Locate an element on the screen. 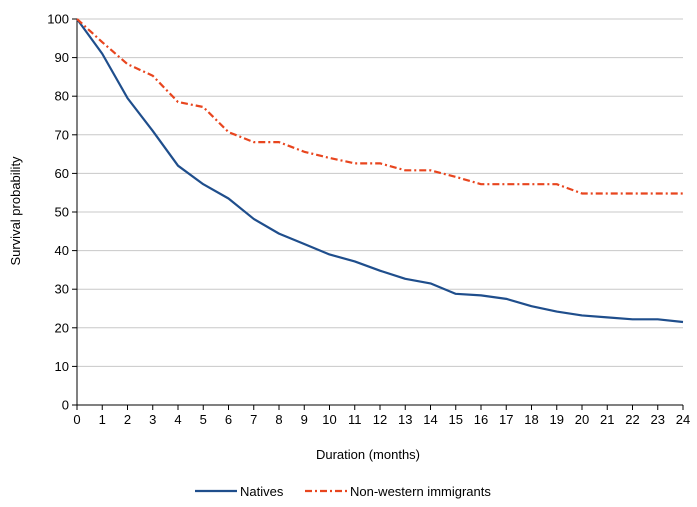 This screenshot has height=507, width=697. y-tick-label: 80 is located at coordinates (62, 96).